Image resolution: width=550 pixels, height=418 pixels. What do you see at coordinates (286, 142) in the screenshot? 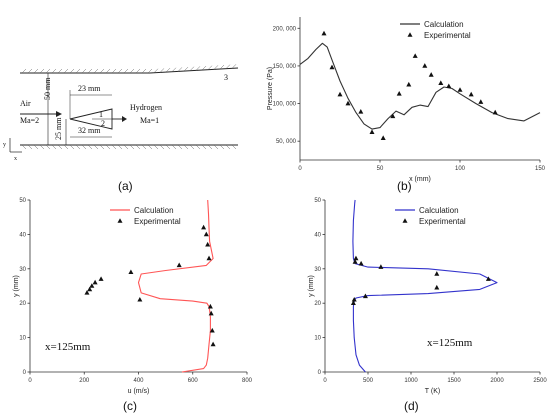
I see `y-tick-label: 50, 000` at bounding box center [286, 142].